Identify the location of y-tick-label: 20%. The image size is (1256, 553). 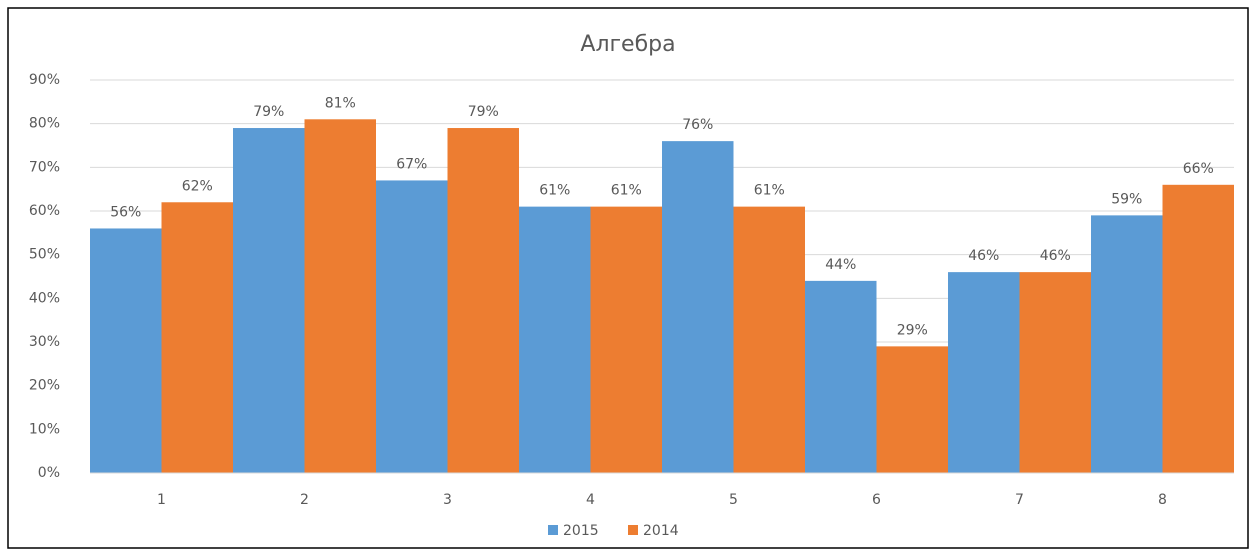
(44, 386).